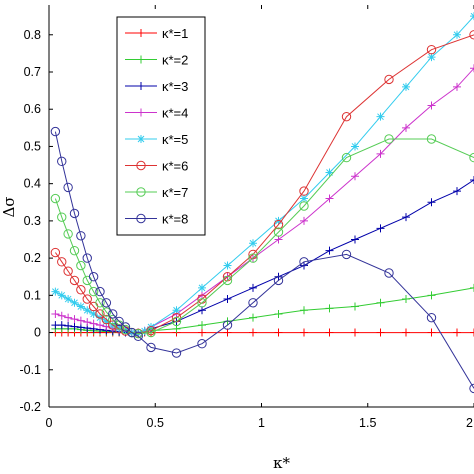 The image size is (474, 474). I want to click on x-tick-label: 1.5, so click(367, 423).